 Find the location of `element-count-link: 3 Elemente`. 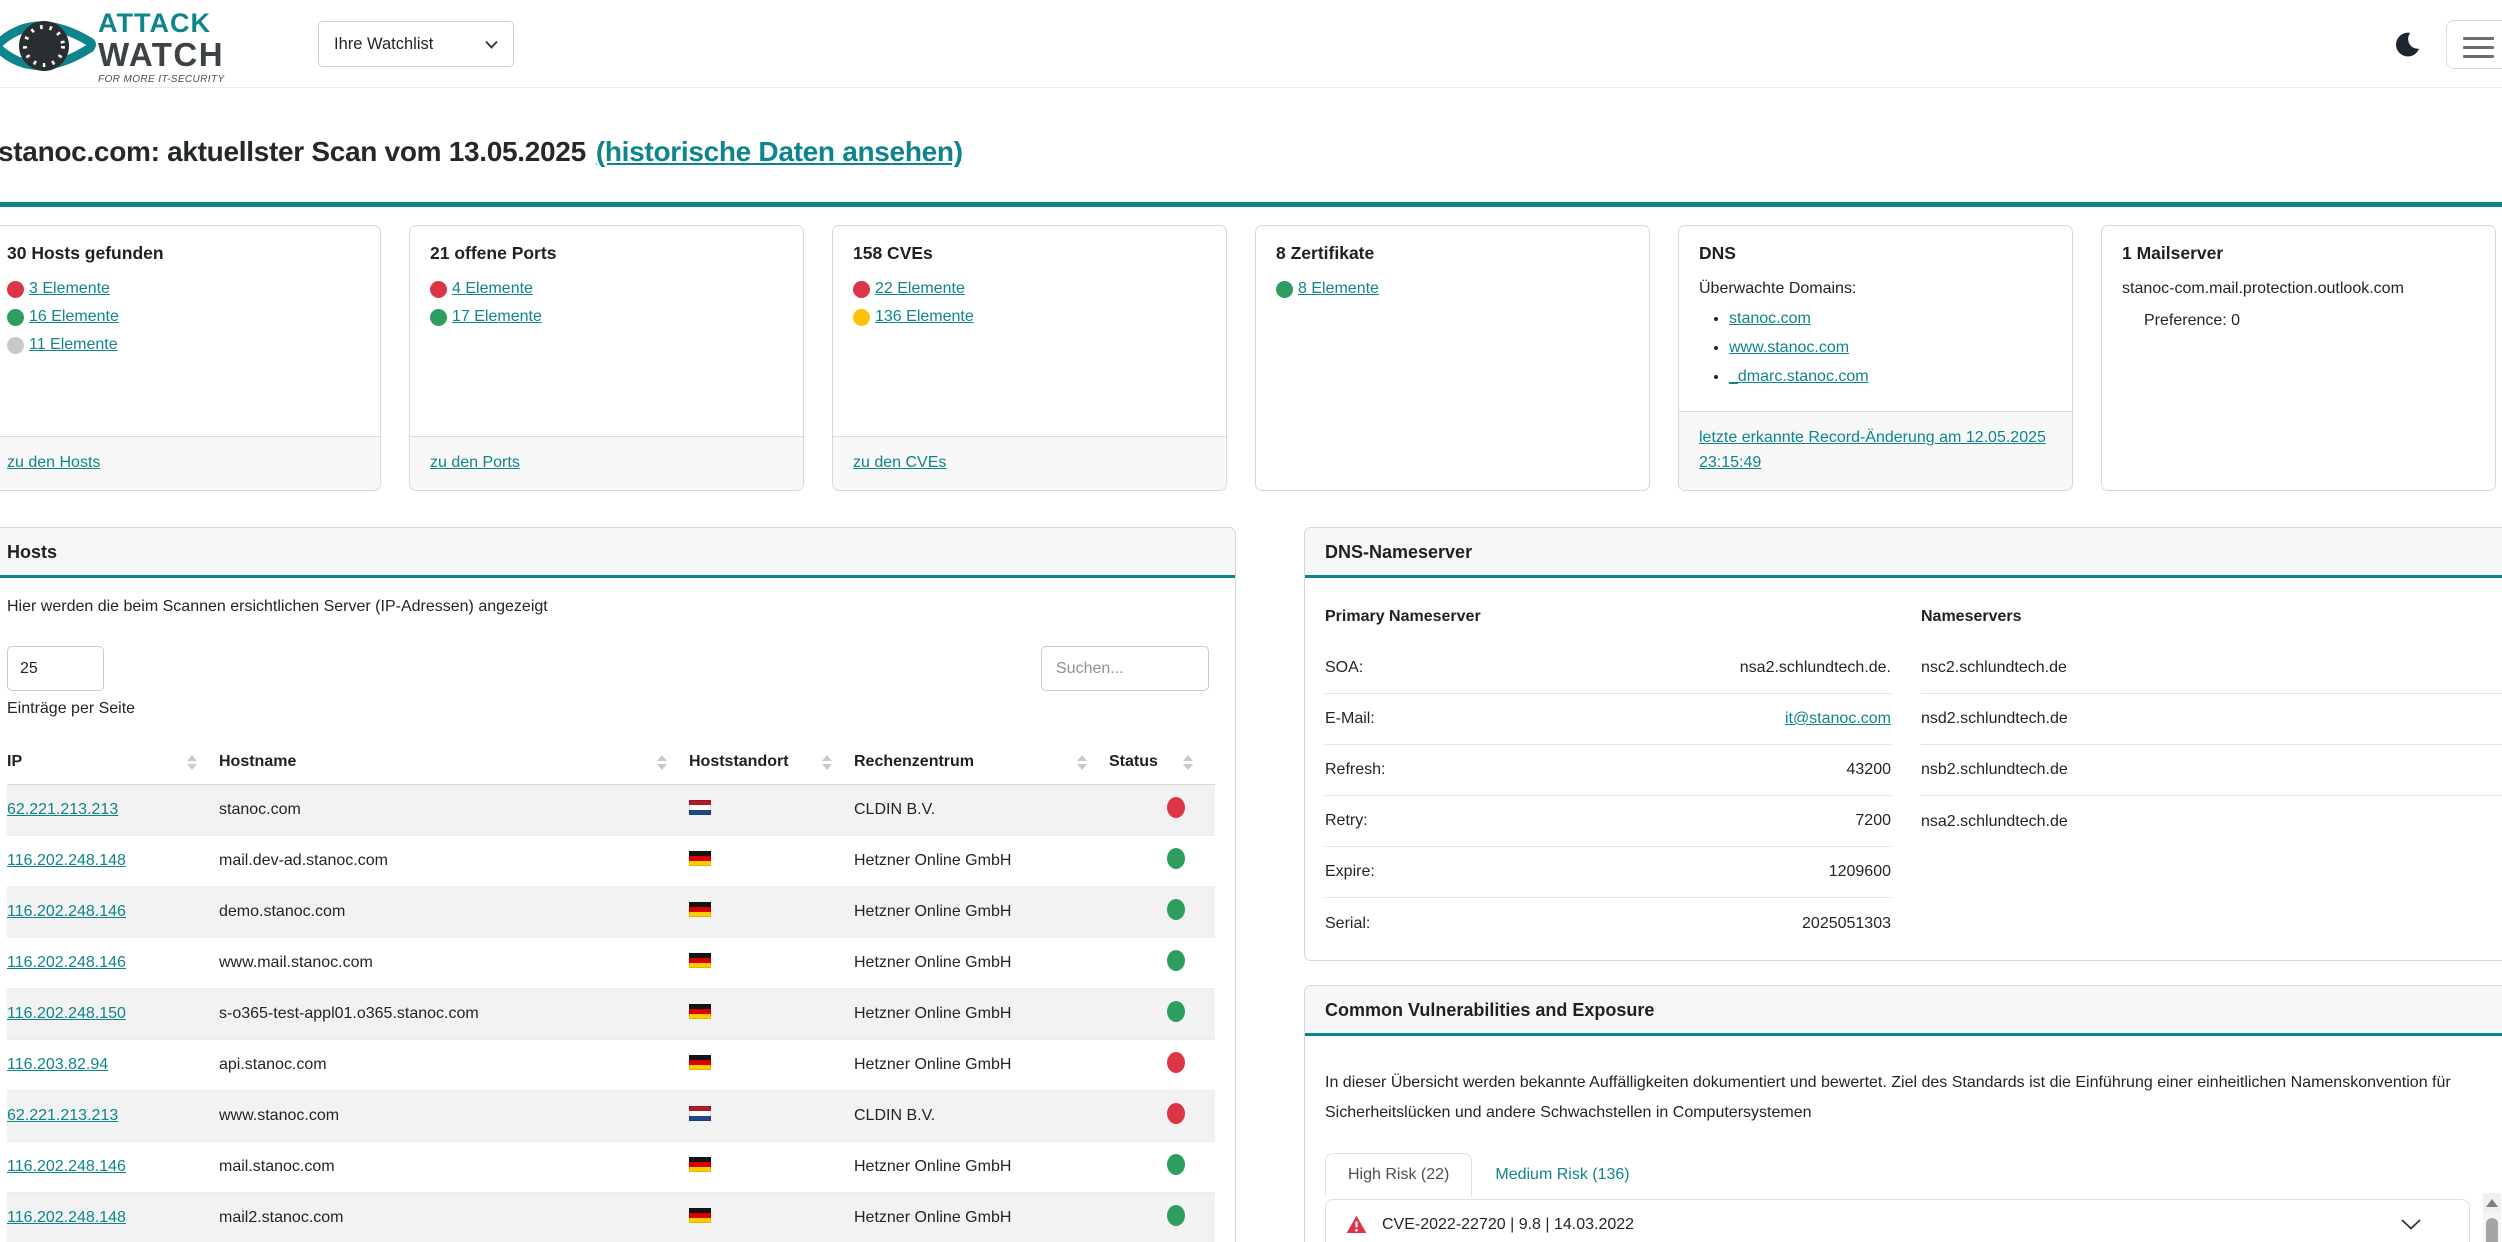

element-count-link: 3 Elemente is located at coordinates (69, 288).